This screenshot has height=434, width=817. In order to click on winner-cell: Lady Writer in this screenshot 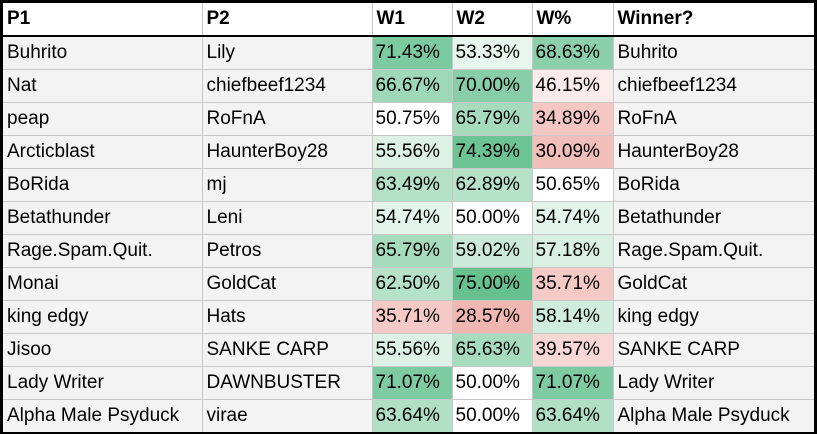, I will do `click(713, 383)`.